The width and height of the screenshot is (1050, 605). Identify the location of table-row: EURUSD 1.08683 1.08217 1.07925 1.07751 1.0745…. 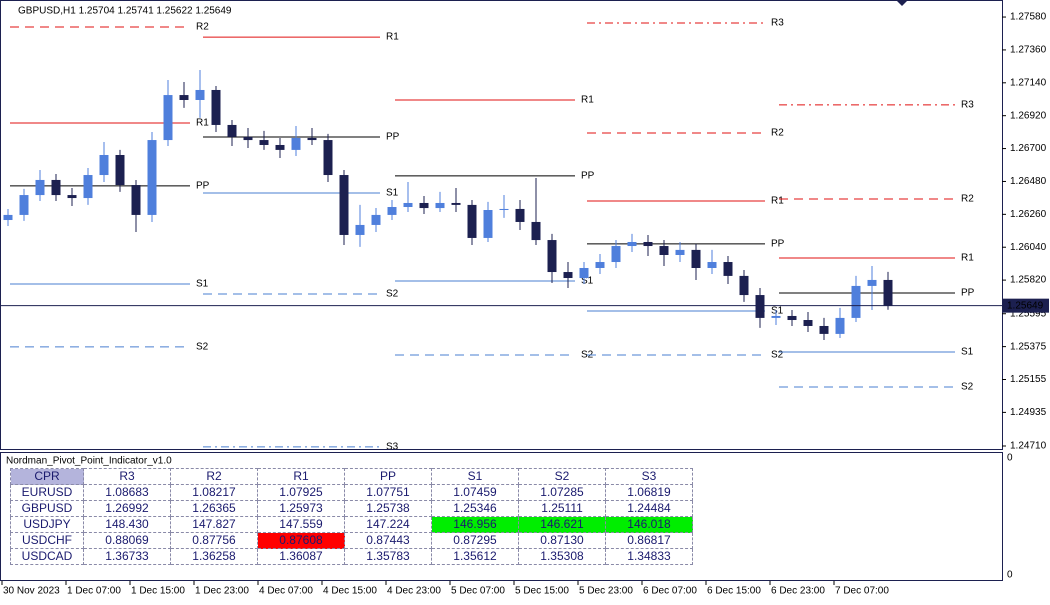
(351, 492).